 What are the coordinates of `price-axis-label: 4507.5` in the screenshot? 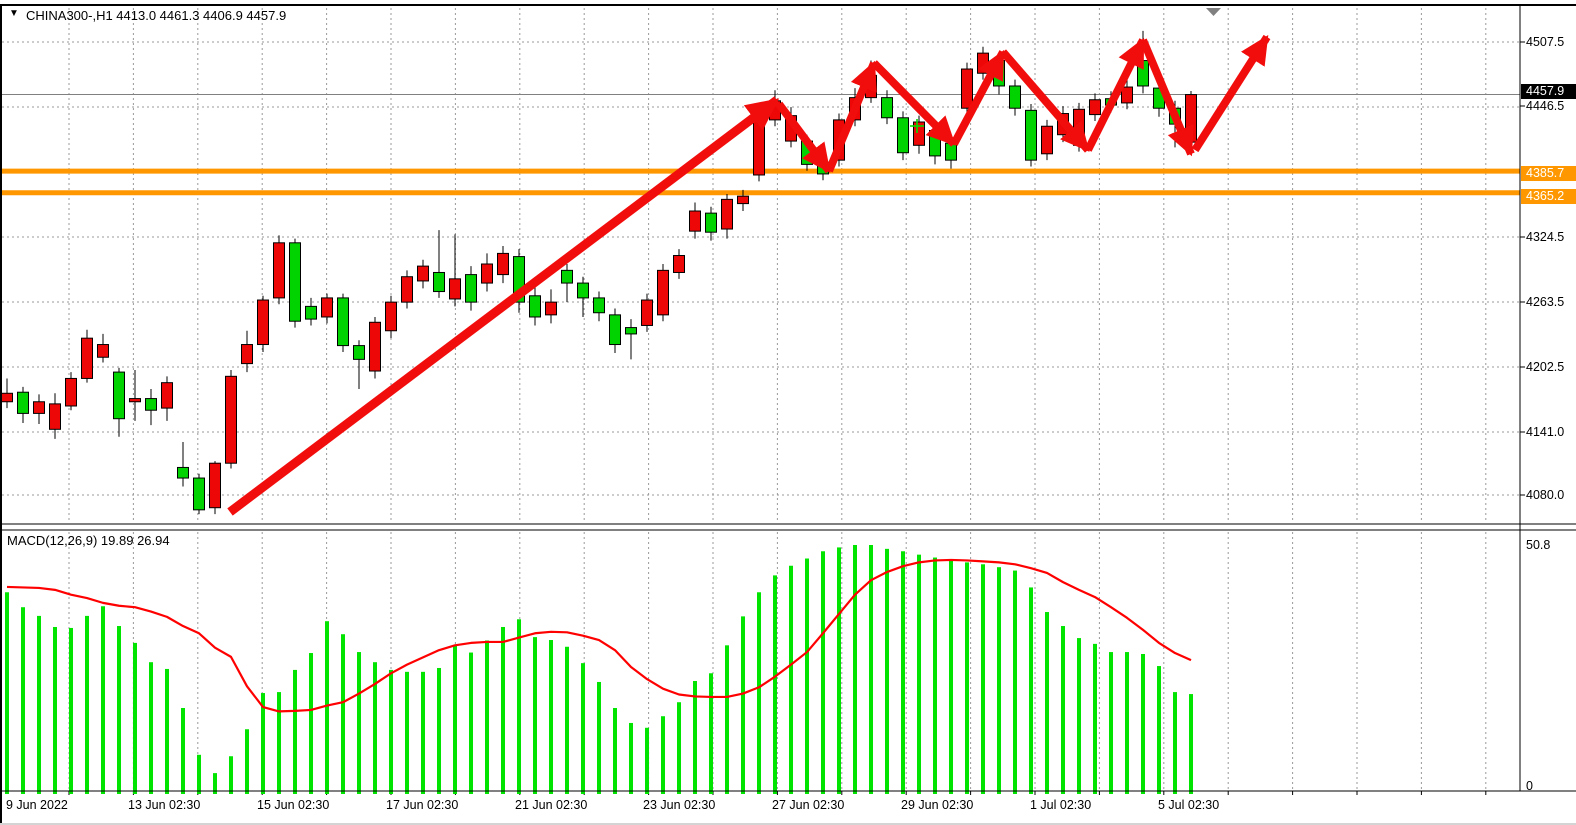 It's located at (1545, 42).